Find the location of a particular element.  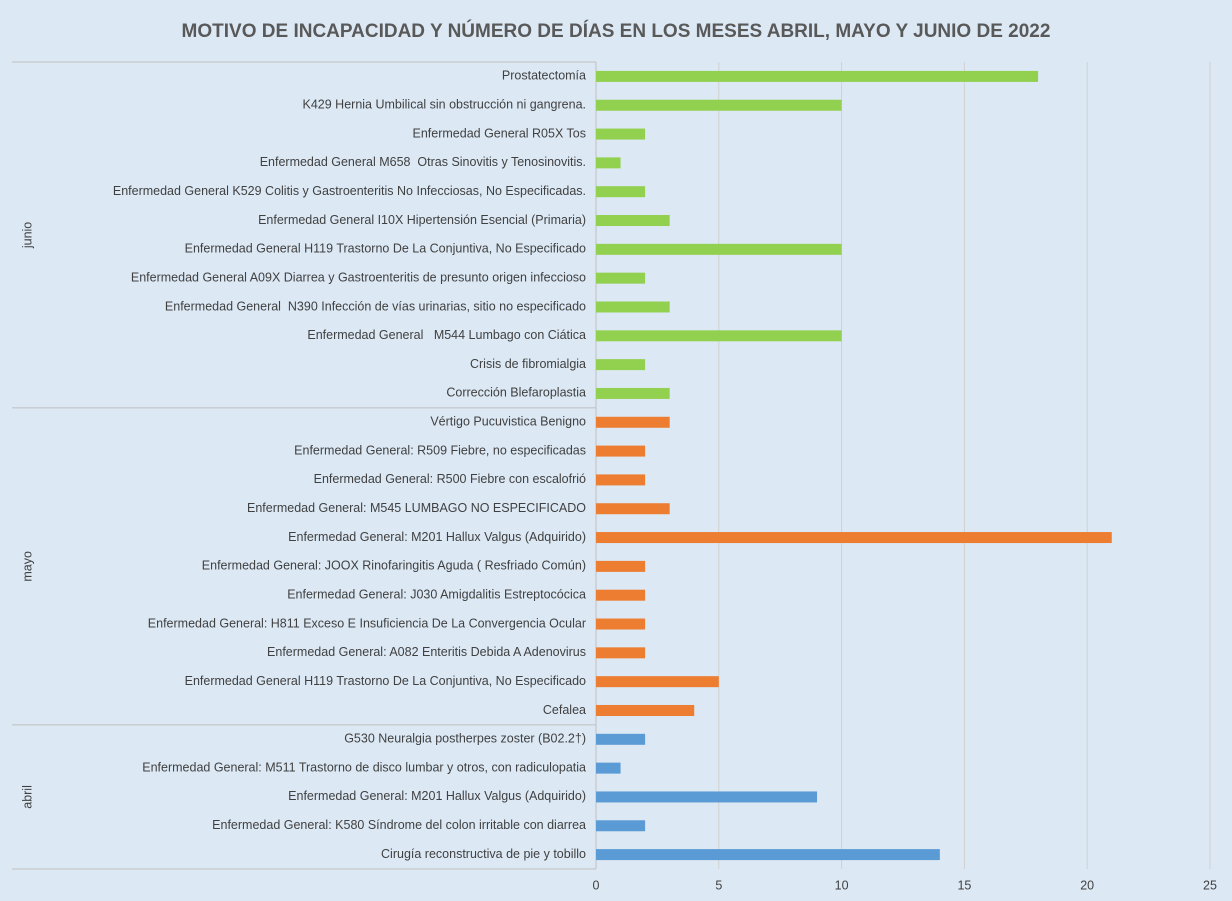

group-label: junio is located at coordinates (27, 235).